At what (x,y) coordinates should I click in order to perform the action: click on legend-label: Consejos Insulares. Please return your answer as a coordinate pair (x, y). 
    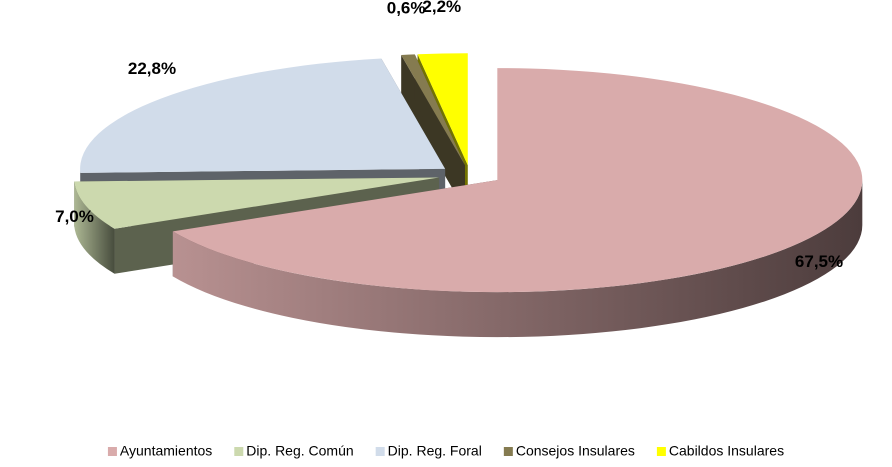
    Looking at the image, I should click on (575, 451).